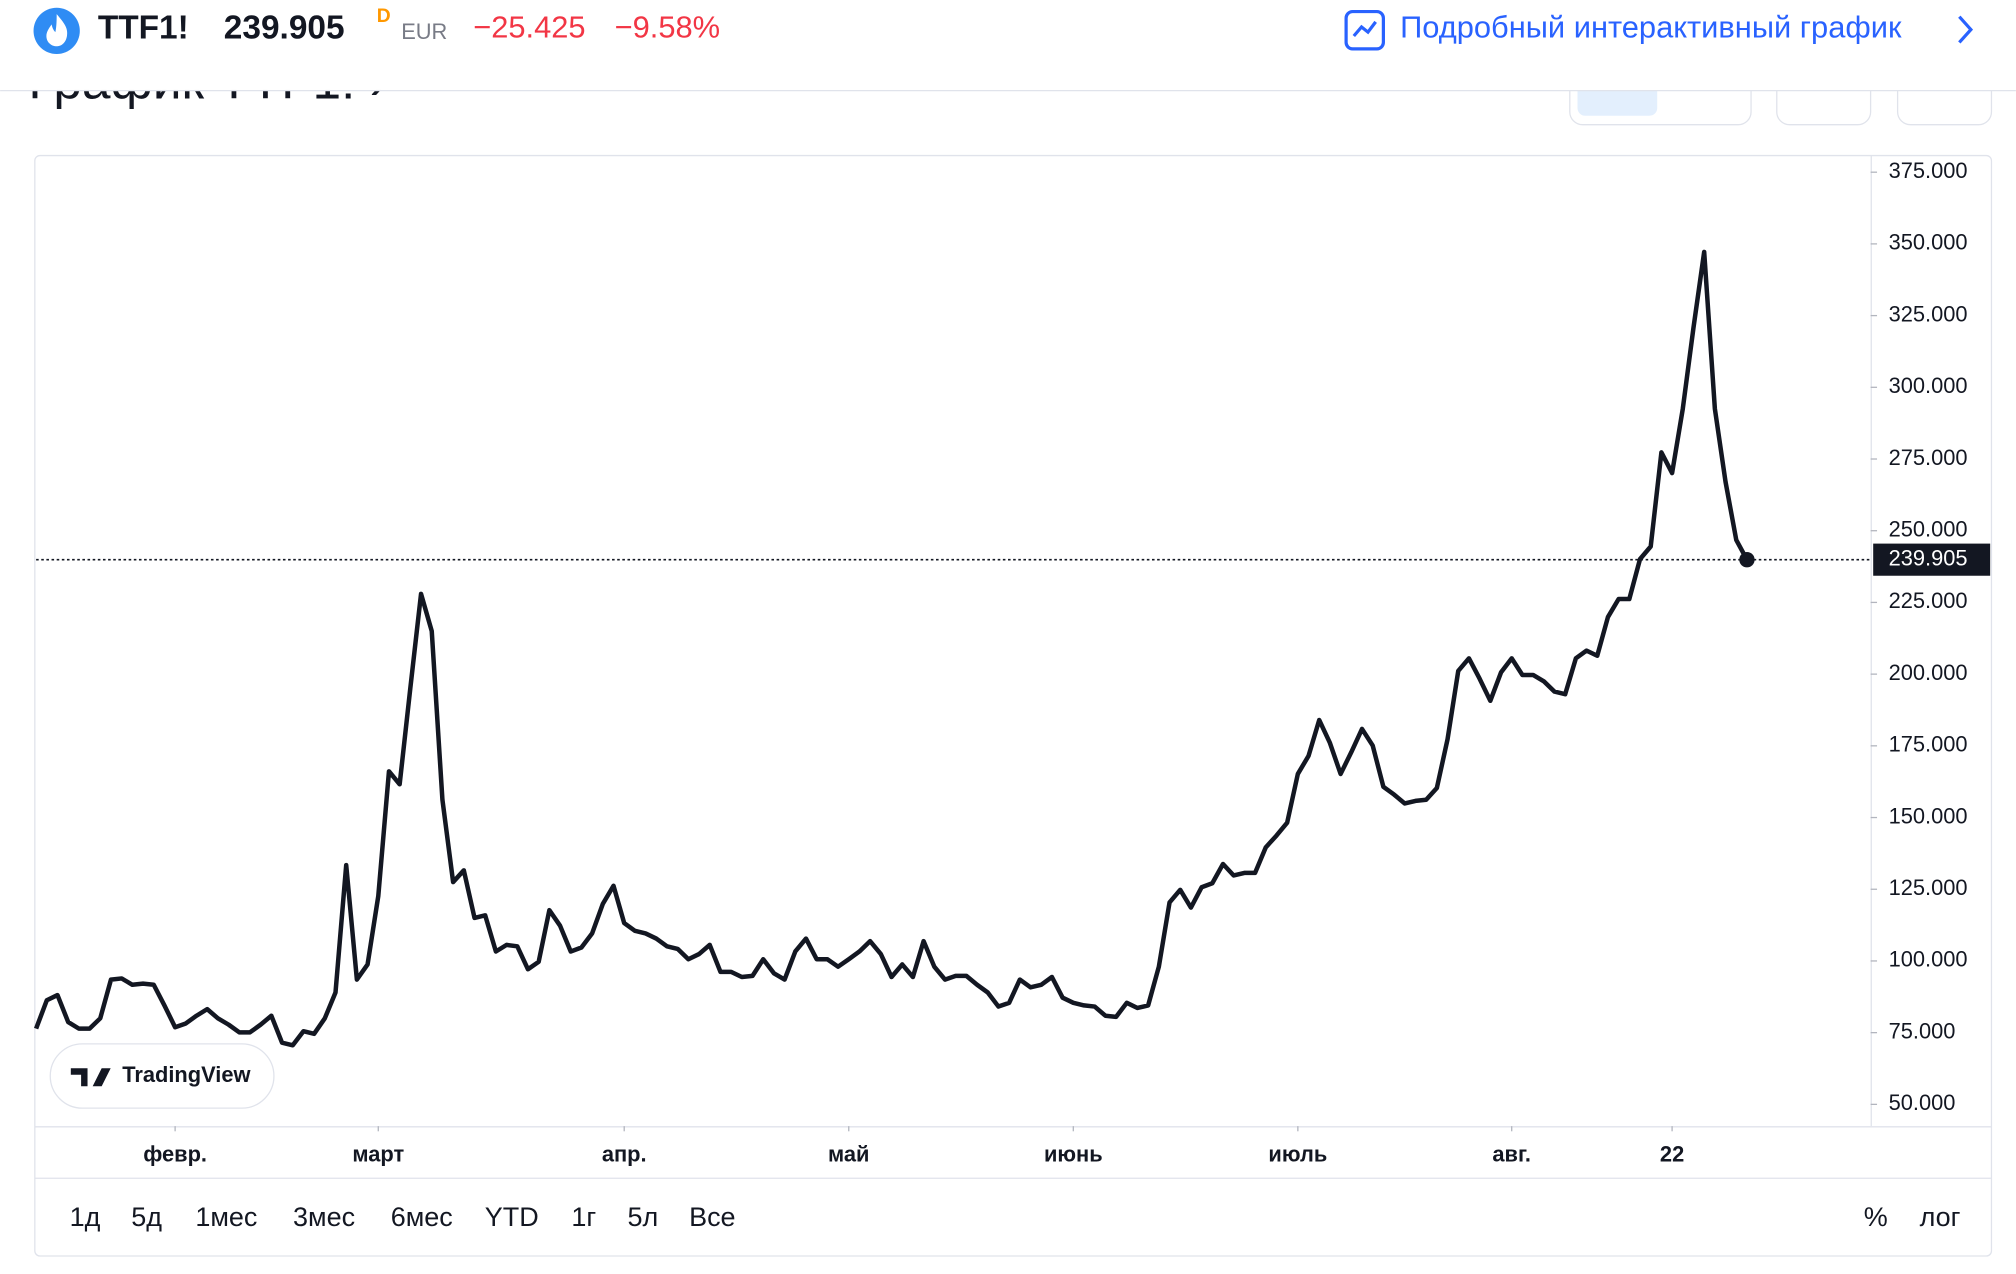  What do you see at coordinates (1928, 744) in the screenshot?
I see `y-tick-label: 175.000` at bounding box center [1928, 744].